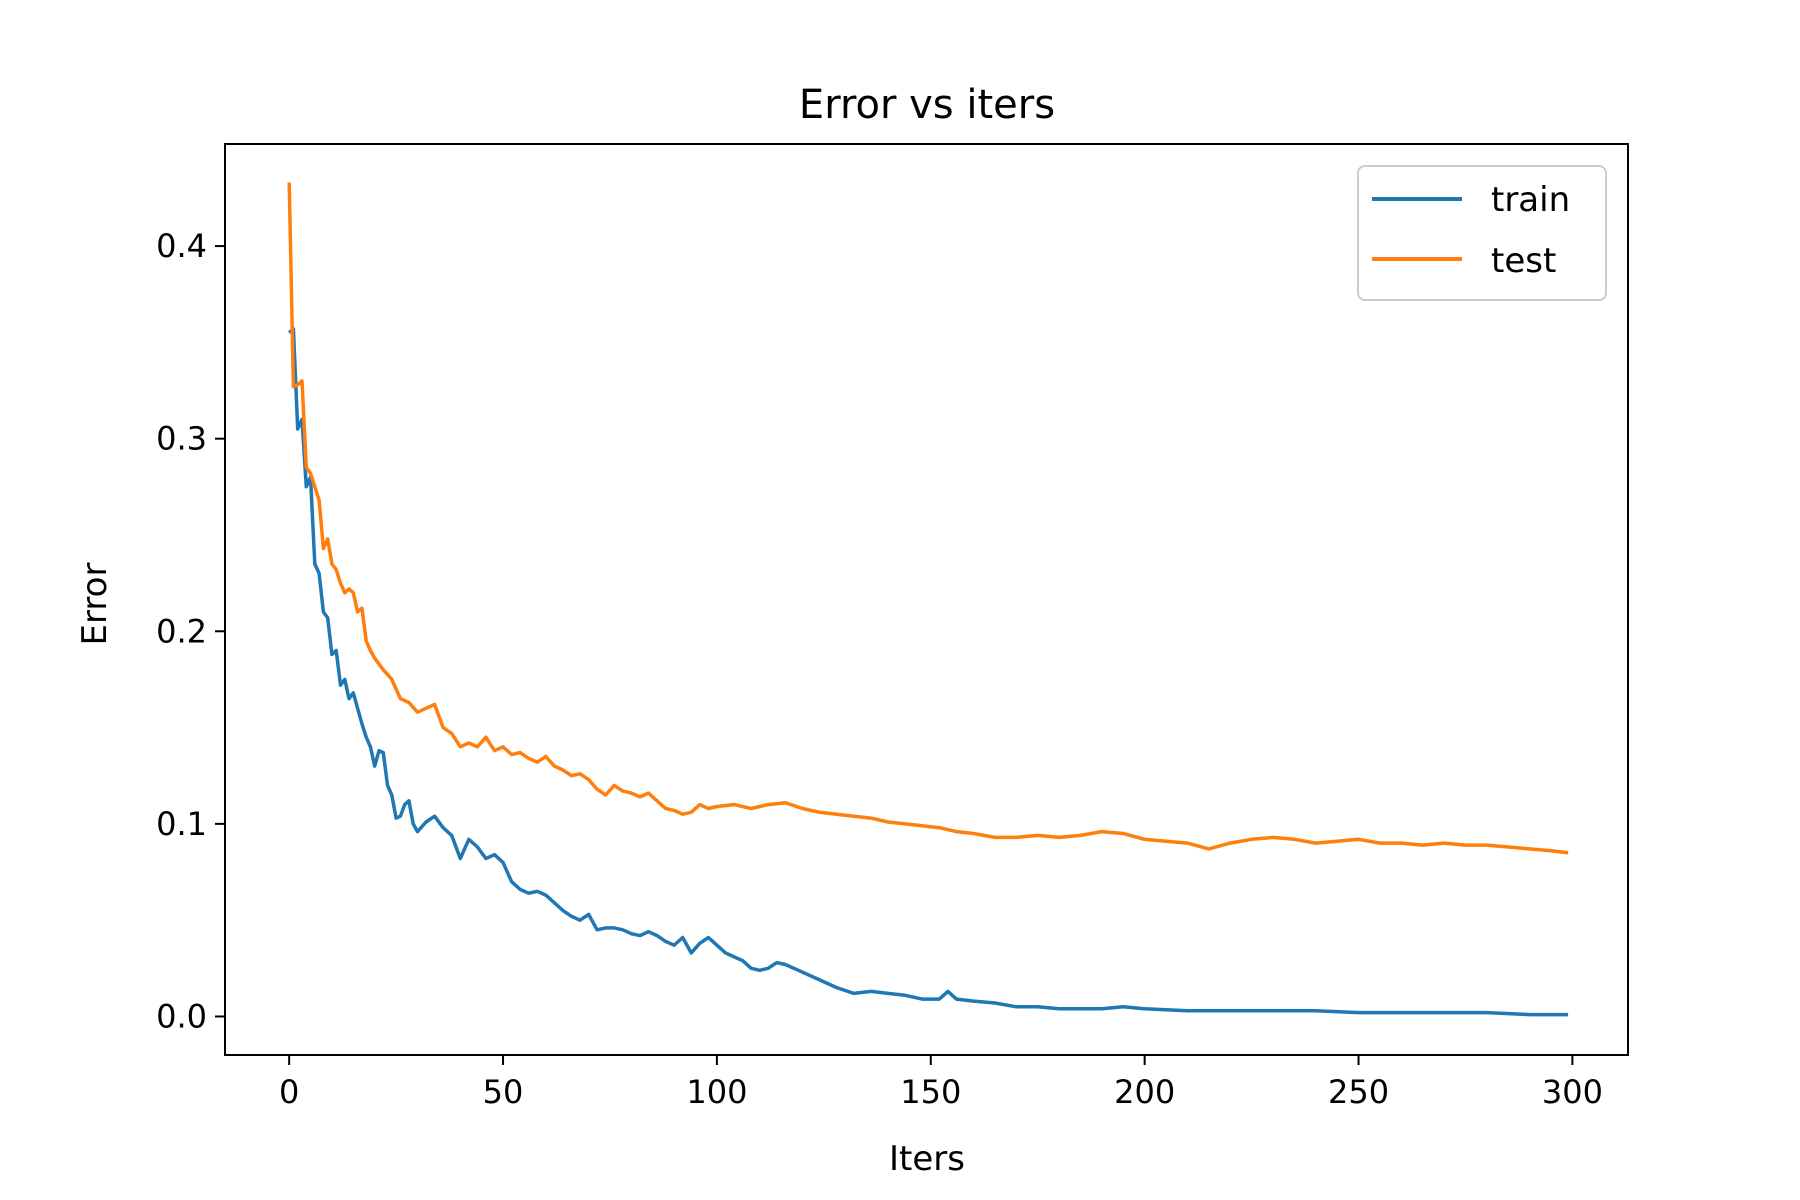 This screenshot has width=1800, height=1200. Describe the element at coordinates (1530, 200) in the screenshot. I see `legend-label-train: train` at that location.